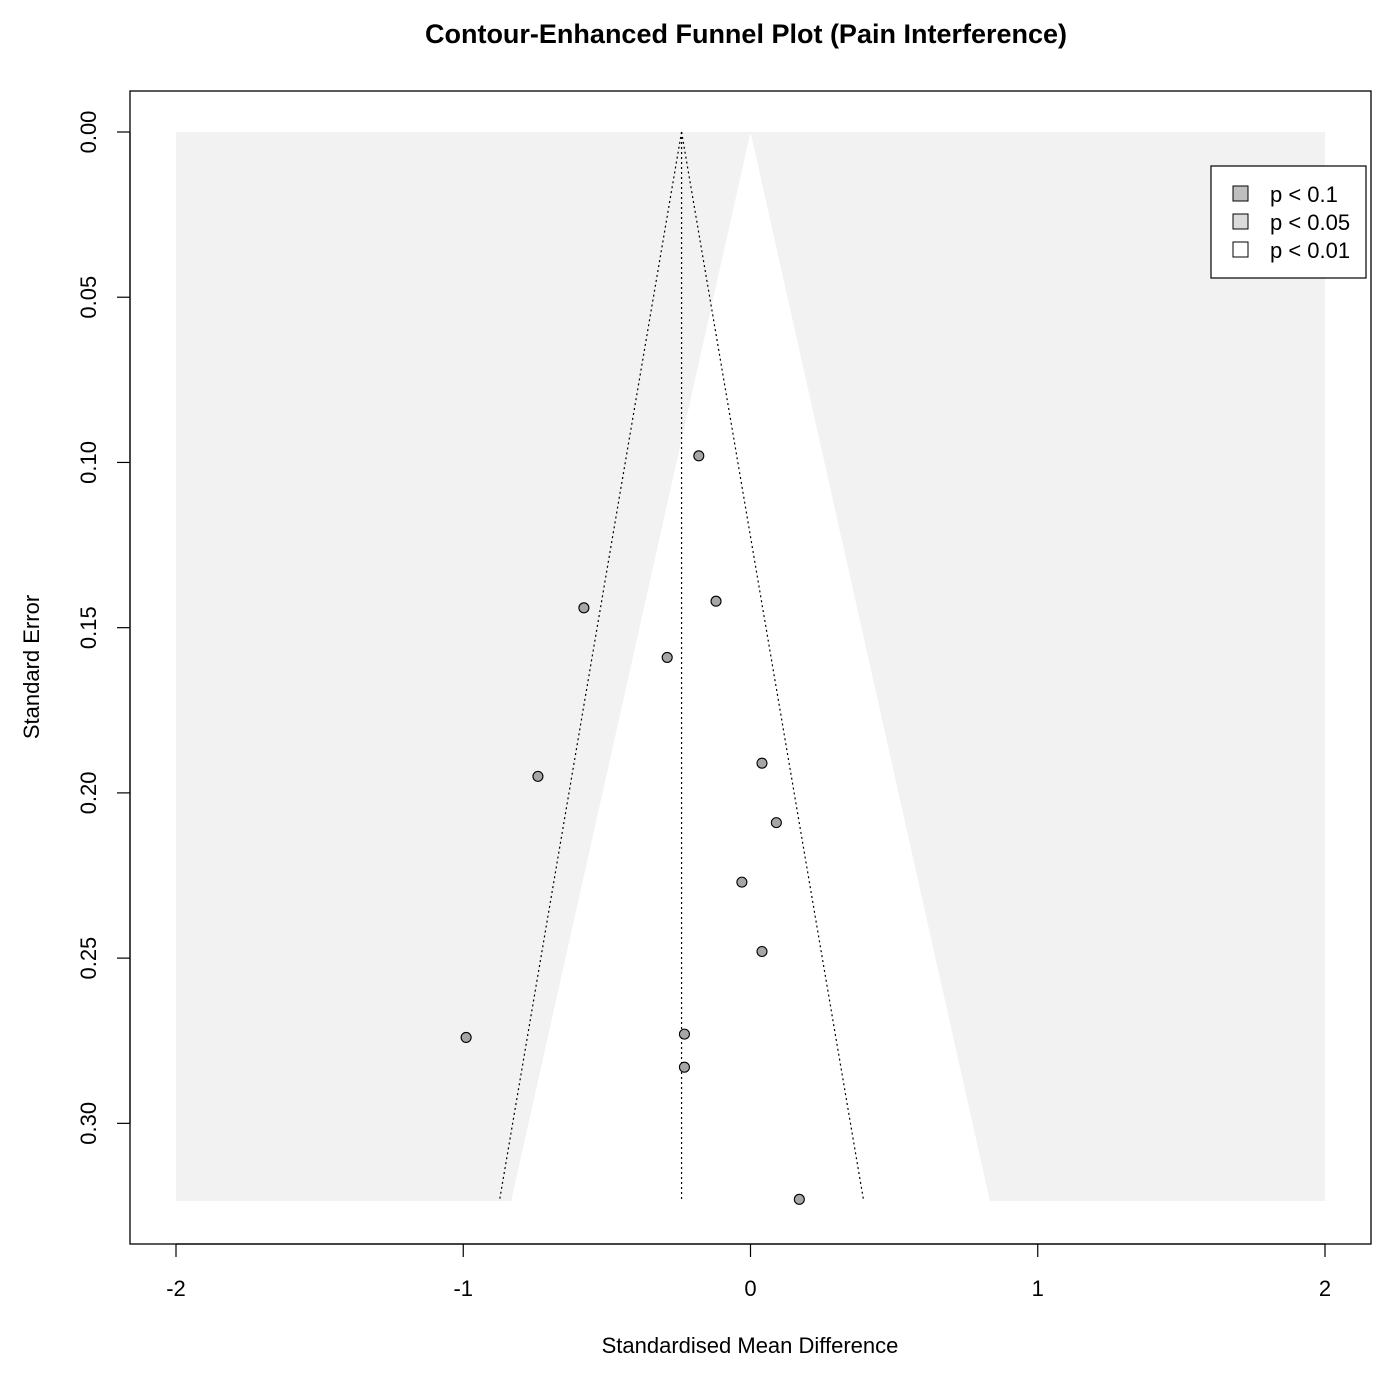 Image resolution: width=1400 pixels, height=1376 pixels. Describe the element at coordinates (103, 628) in the screenshot. I see `y-axis: 0.00 0.05 0.10 0.15 0.20 0.25 0.30` at that location.